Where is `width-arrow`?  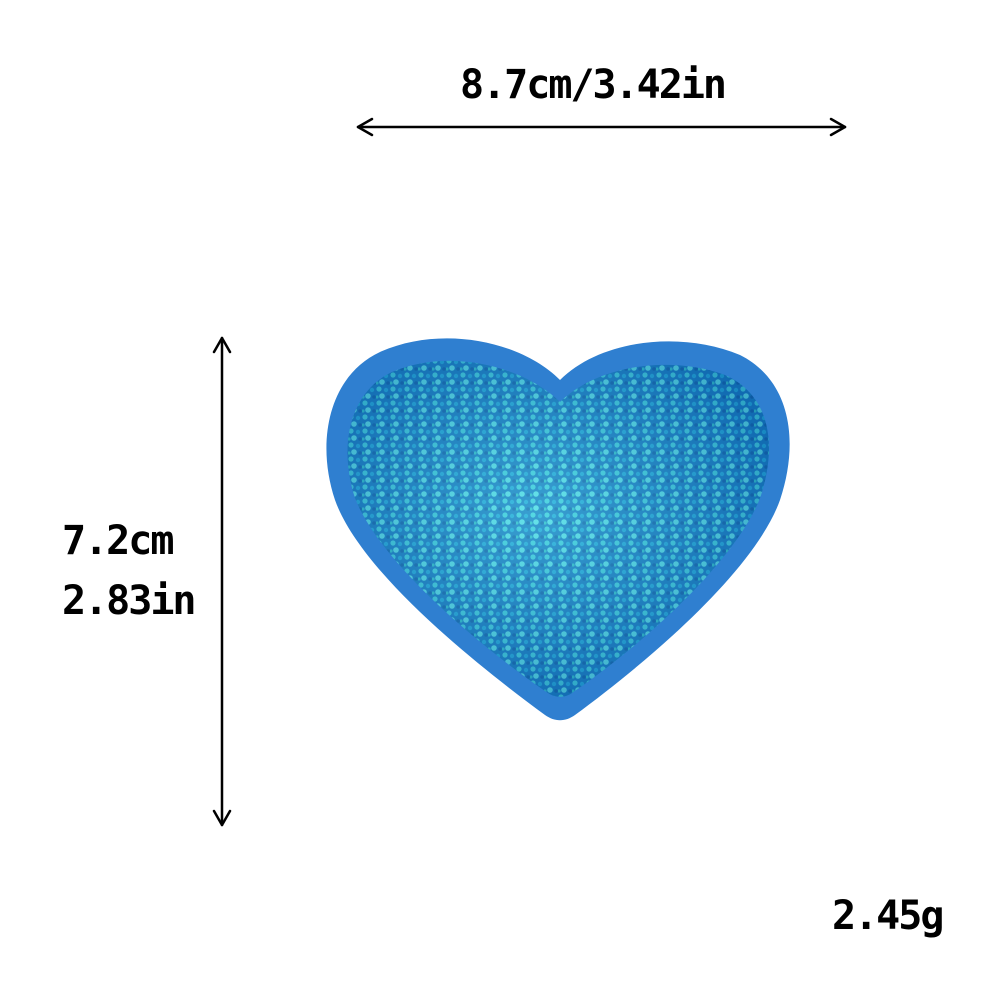 width-arrow is located at coordinates (601, 127).